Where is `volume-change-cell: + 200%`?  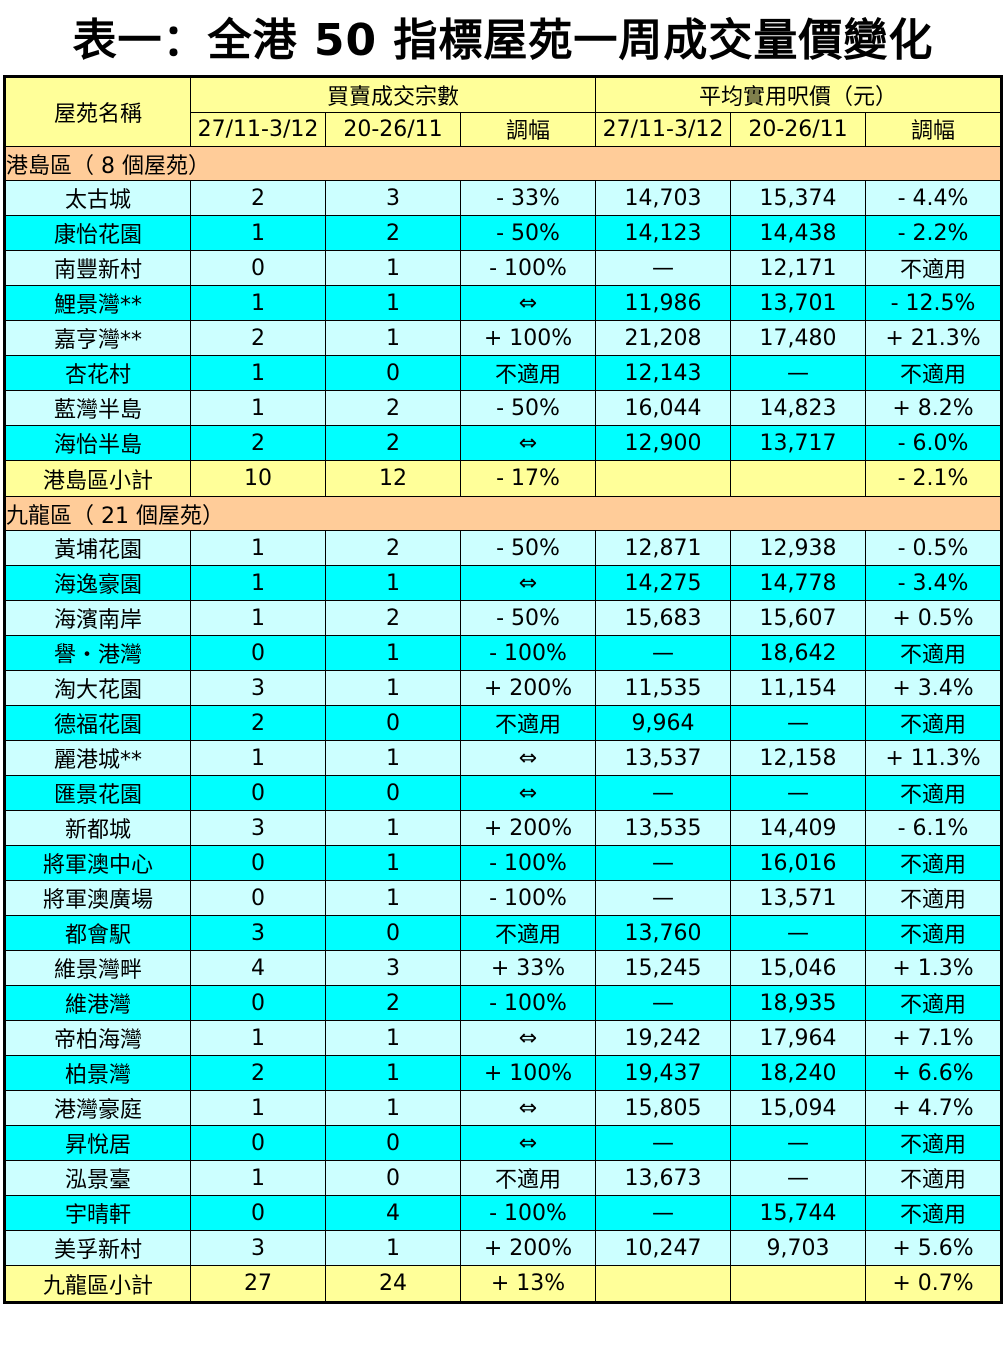
volume-change-cell: + 200% is located at coordinates (528, 1248).